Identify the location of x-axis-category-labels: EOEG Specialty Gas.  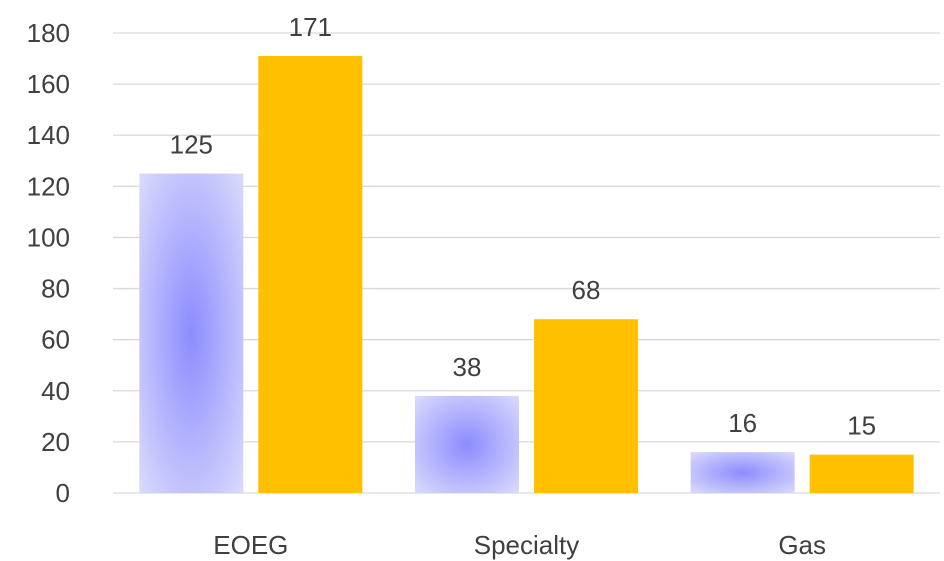
(519, 545).